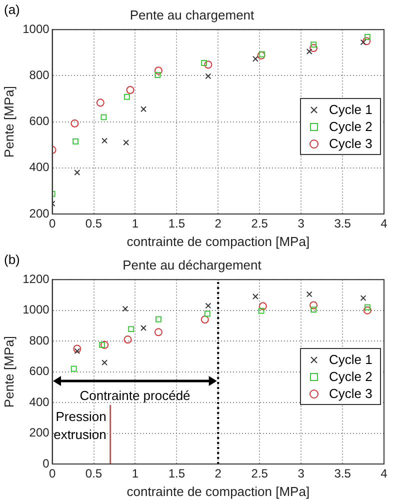 Image resolution: width=396 pixels, height=501 pixels. What do you see at coordinates (46, 463) in the screenshot?
I see `y-tick-label: 0` at bounding box center [46, 463].